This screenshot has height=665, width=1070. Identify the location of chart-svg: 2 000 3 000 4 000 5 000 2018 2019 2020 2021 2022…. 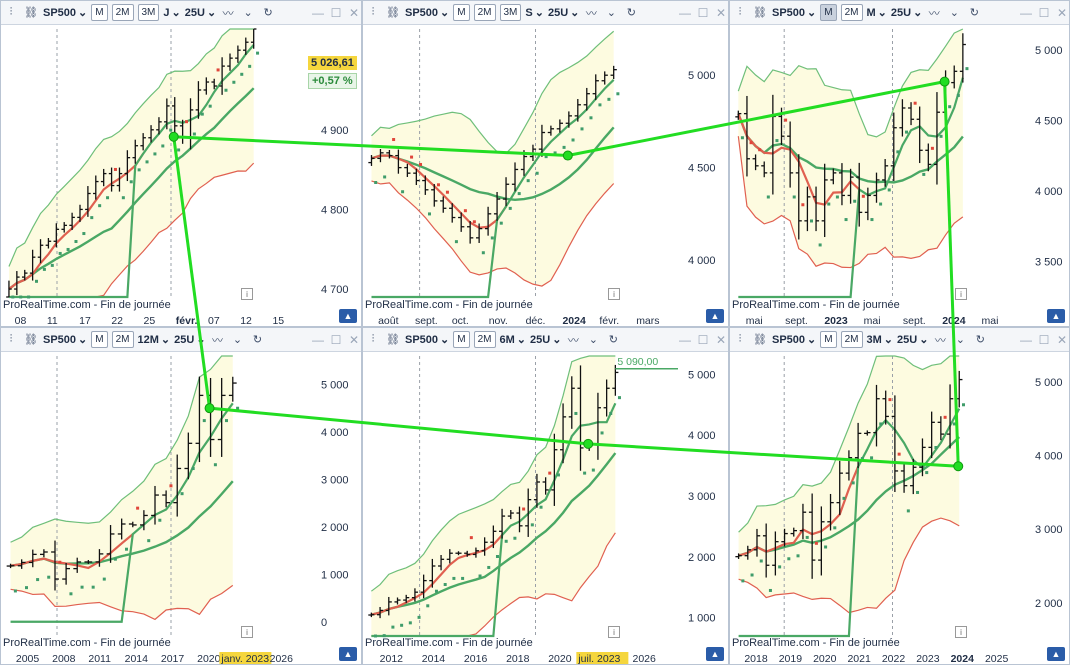
(900, 508).